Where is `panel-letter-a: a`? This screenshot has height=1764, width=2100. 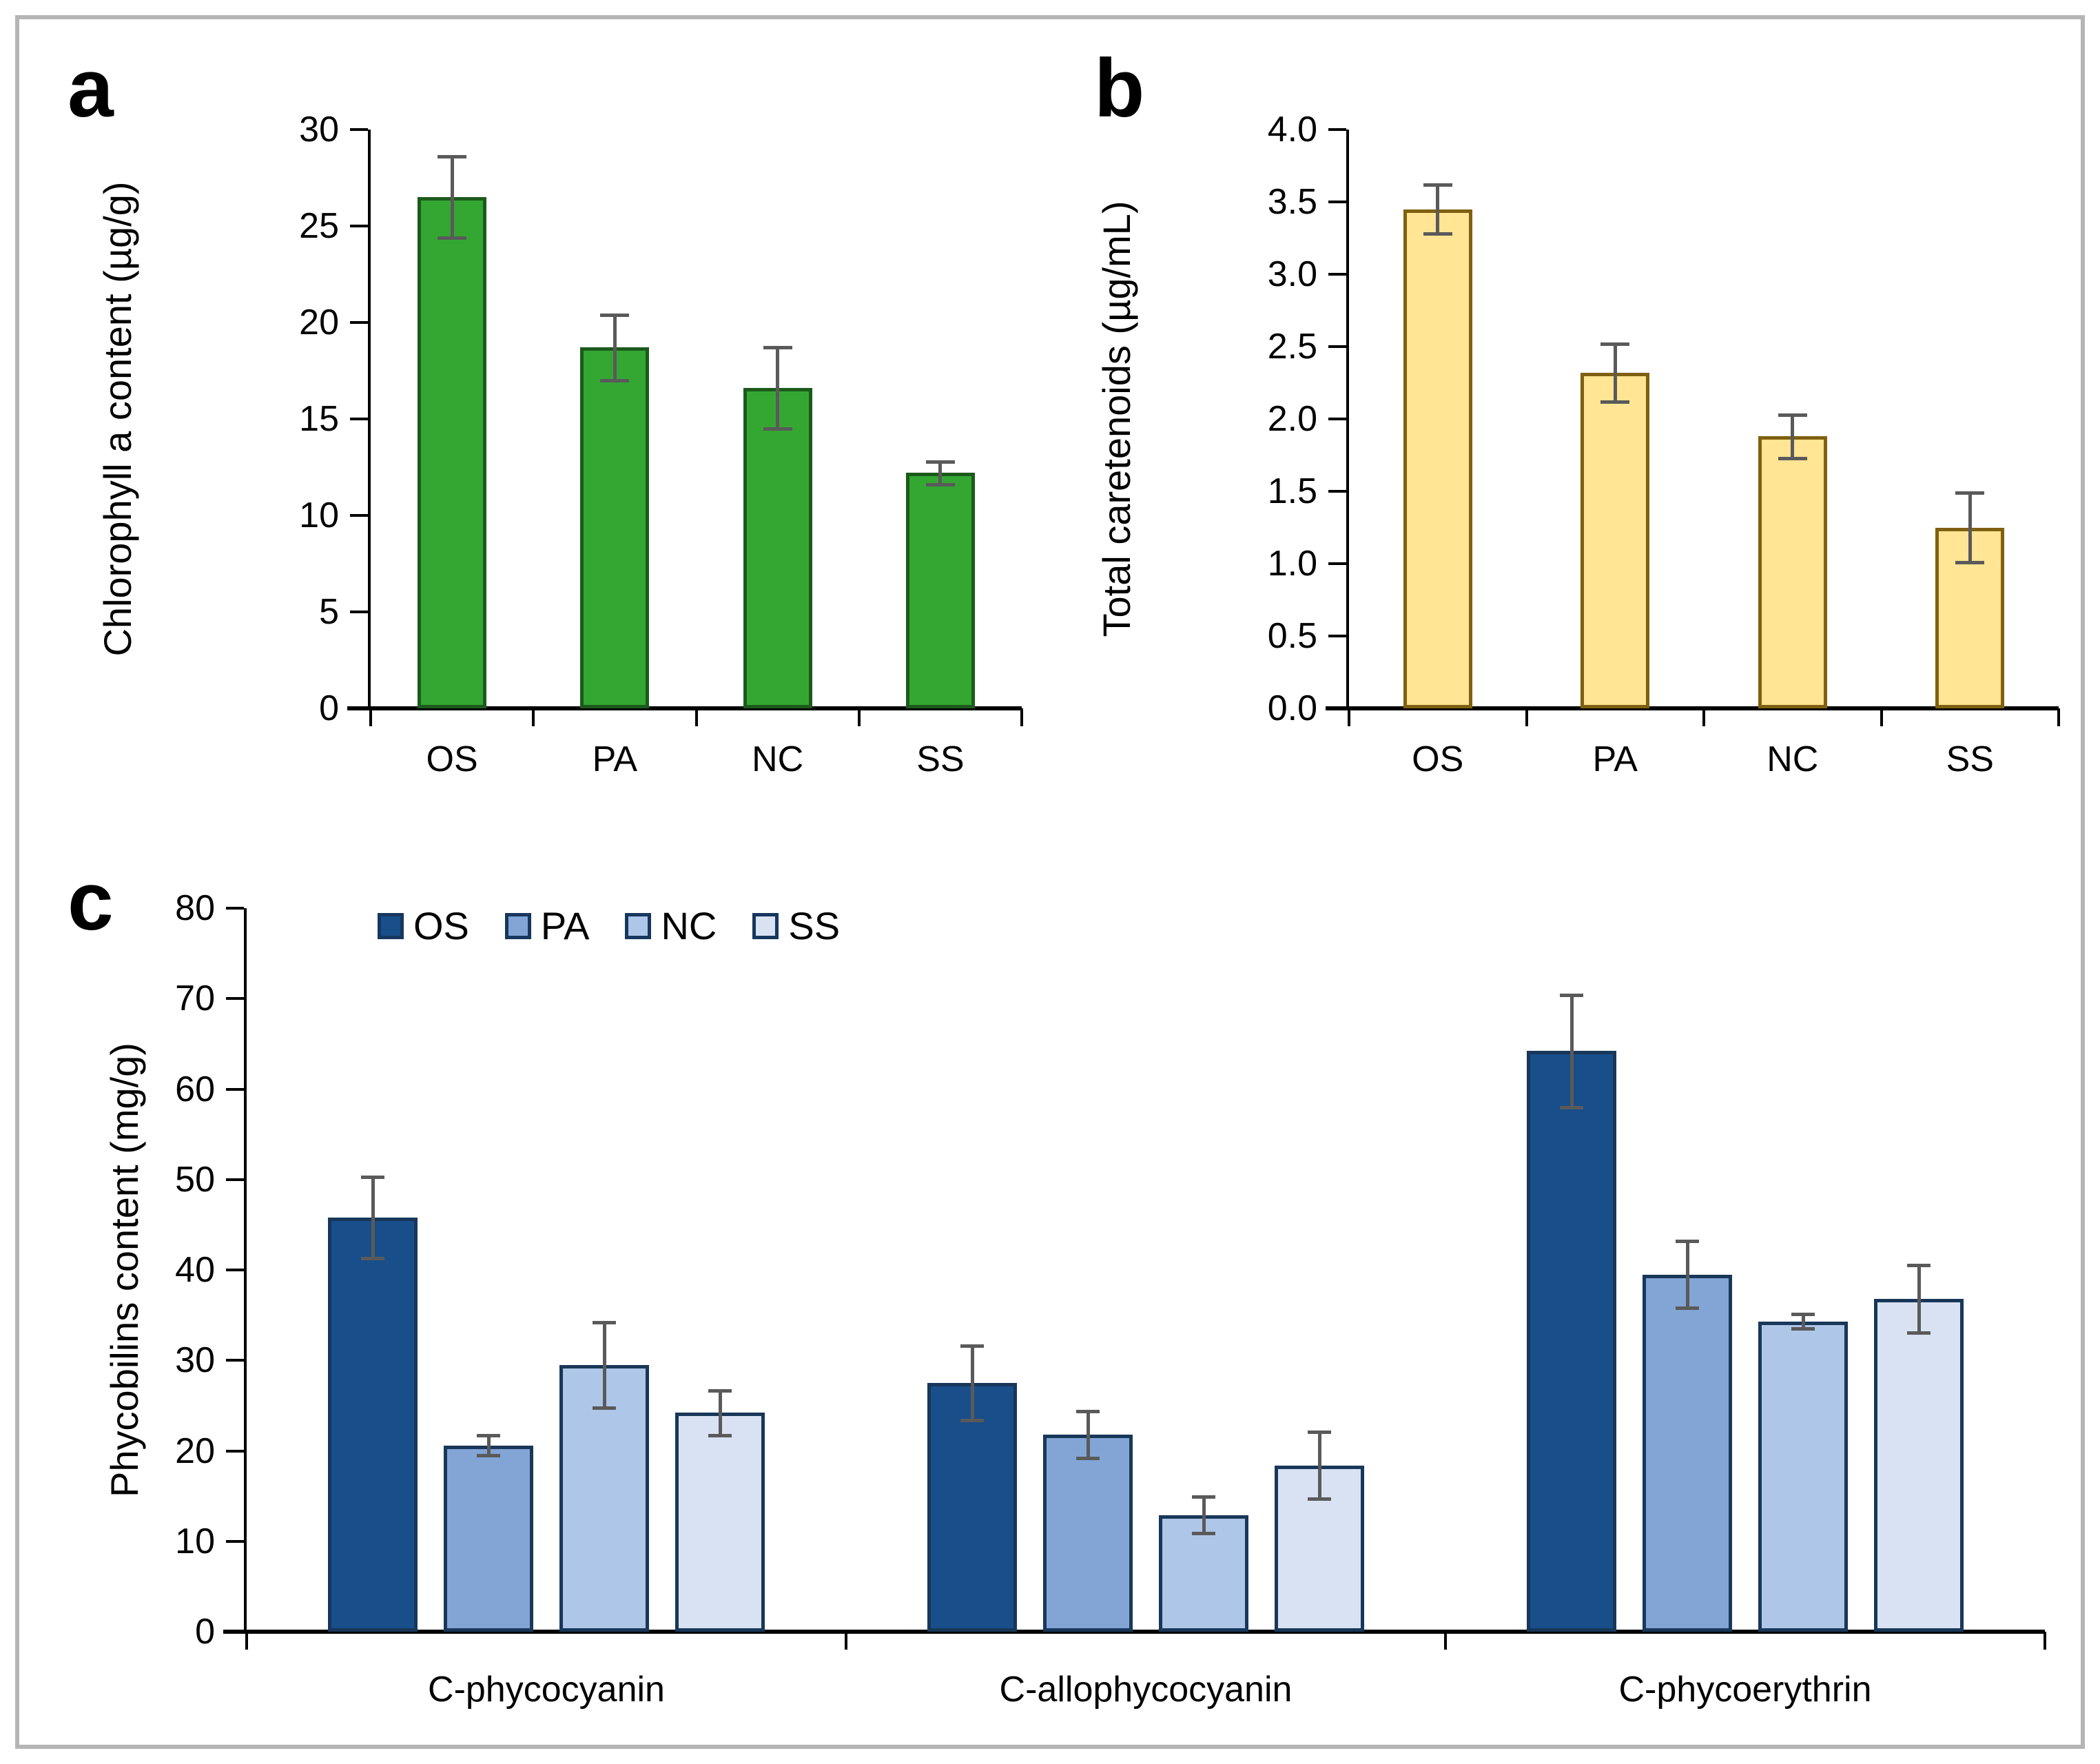
panel-letter-a: a is located at coordinates (91, 88).